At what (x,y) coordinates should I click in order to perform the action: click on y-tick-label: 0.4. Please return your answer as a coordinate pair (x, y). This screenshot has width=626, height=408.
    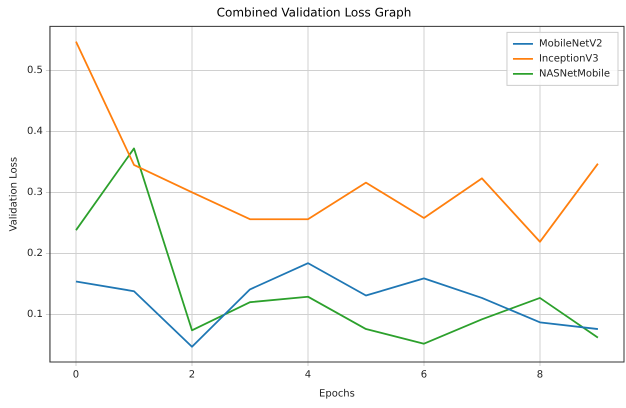
    Looking at the image, I should click on (34, 131).